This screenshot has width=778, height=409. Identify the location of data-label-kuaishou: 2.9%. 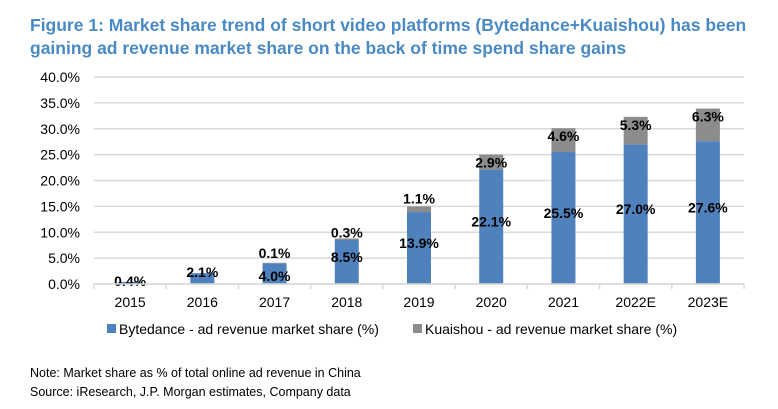
(491, 163).